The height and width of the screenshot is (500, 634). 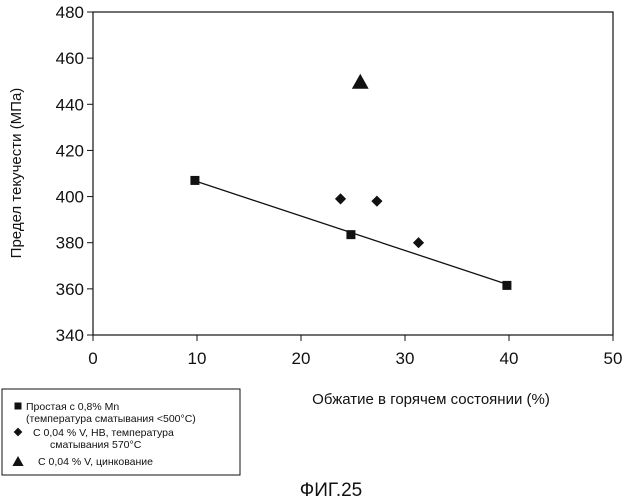 What do you see at coordinates (70, 243) in the screenshot?
I see `y-tick-label: 380` at bounding box center [70, 243].